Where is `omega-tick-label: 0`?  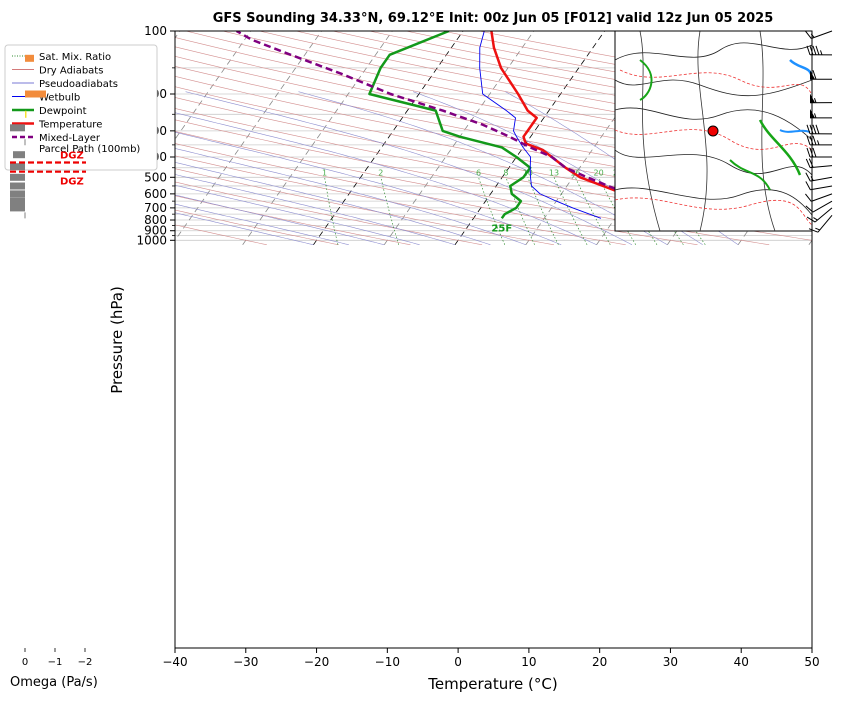
omega-tick-label: 0 is located at coordinates (25, 662).